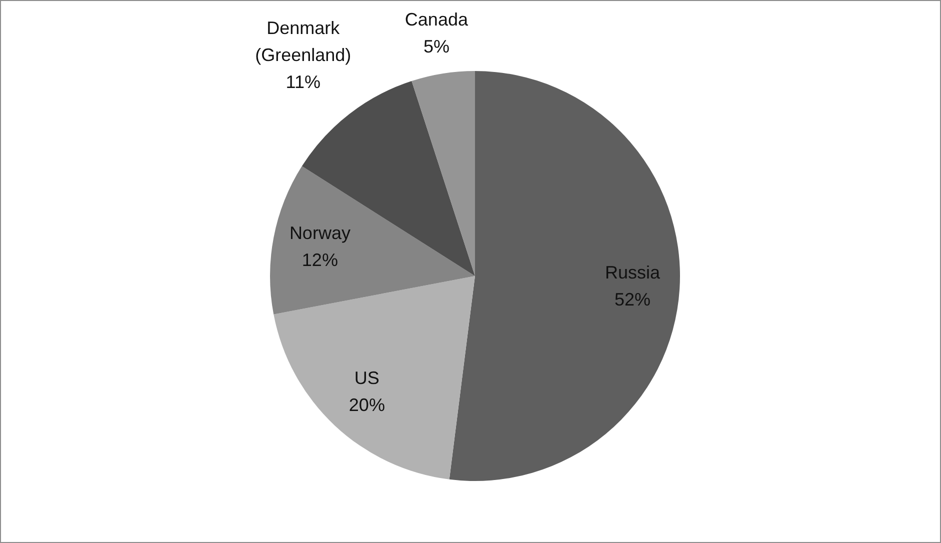 The height and width of the screenshot is (543, 941). I want to click on slice-label: Russia, so click(633, 272).